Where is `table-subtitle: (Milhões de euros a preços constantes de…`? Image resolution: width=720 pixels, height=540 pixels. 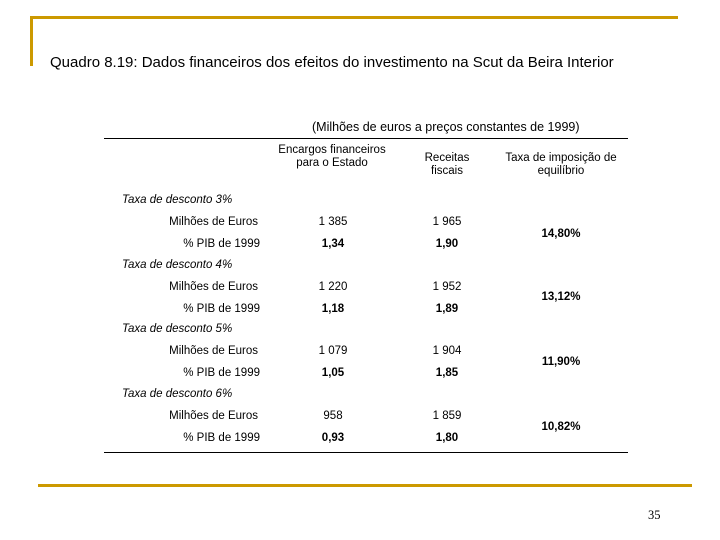 table-subtitle: (Milhões de euros a preços constantes de… is located at coordinates (446, 127).